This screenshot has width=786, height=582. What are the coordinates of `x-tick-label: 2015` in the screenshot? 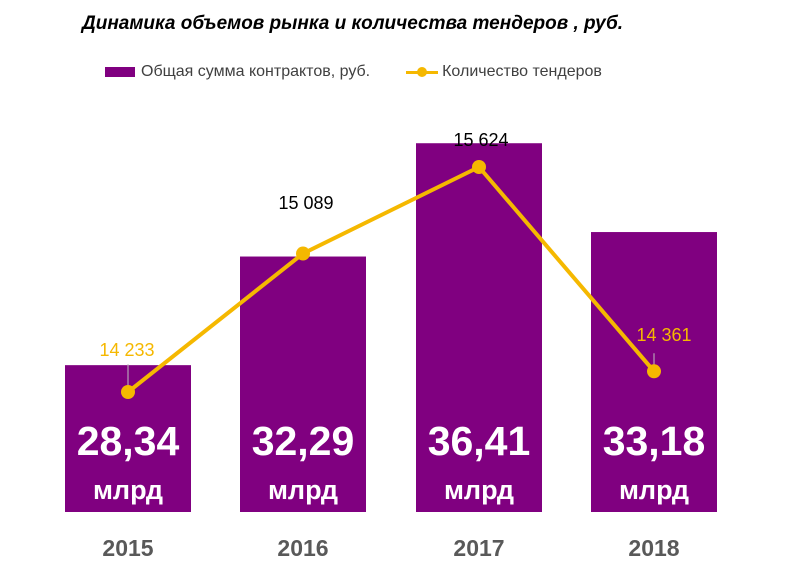 It's located at (127, 548).